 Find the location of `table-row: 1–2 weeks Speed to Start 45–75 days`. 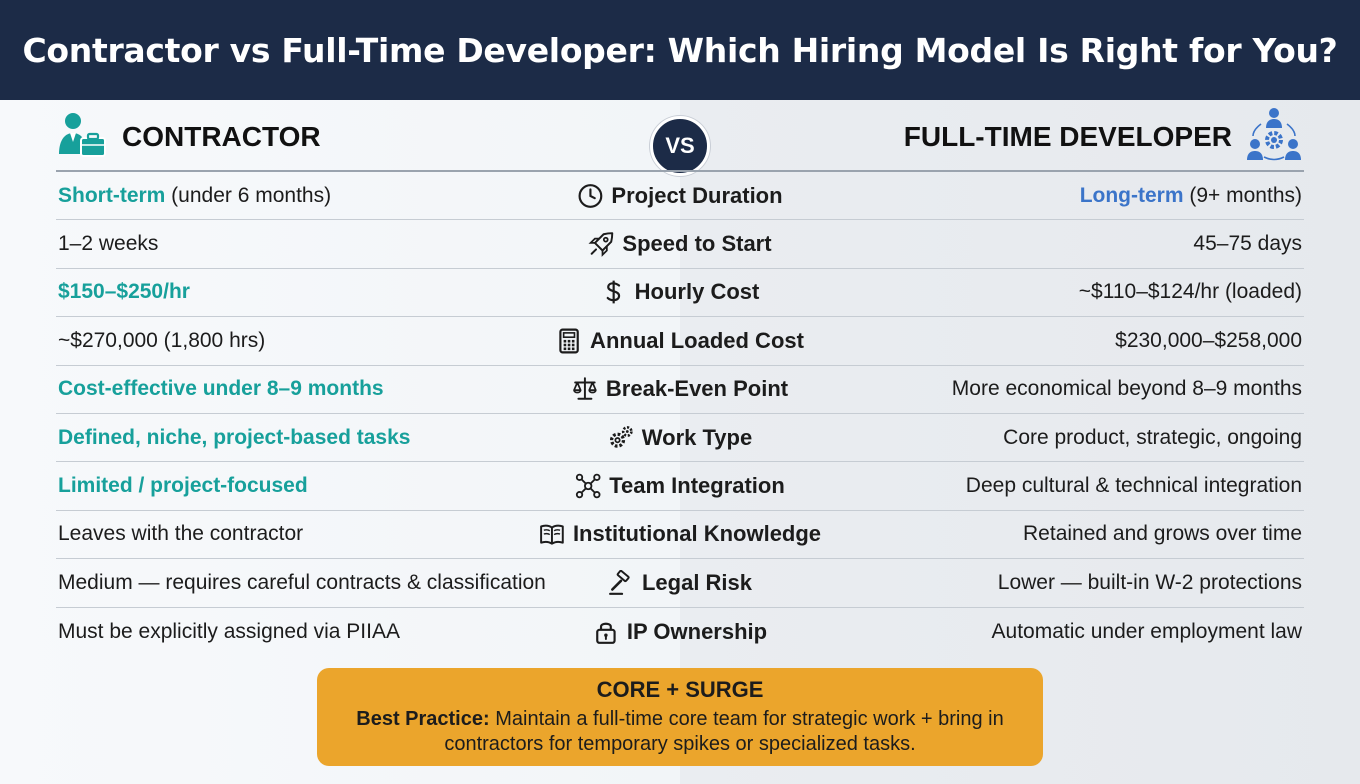

table-row: 1–2 weeks Speed to Start 45–75 days is located at coordinates (680, 244).